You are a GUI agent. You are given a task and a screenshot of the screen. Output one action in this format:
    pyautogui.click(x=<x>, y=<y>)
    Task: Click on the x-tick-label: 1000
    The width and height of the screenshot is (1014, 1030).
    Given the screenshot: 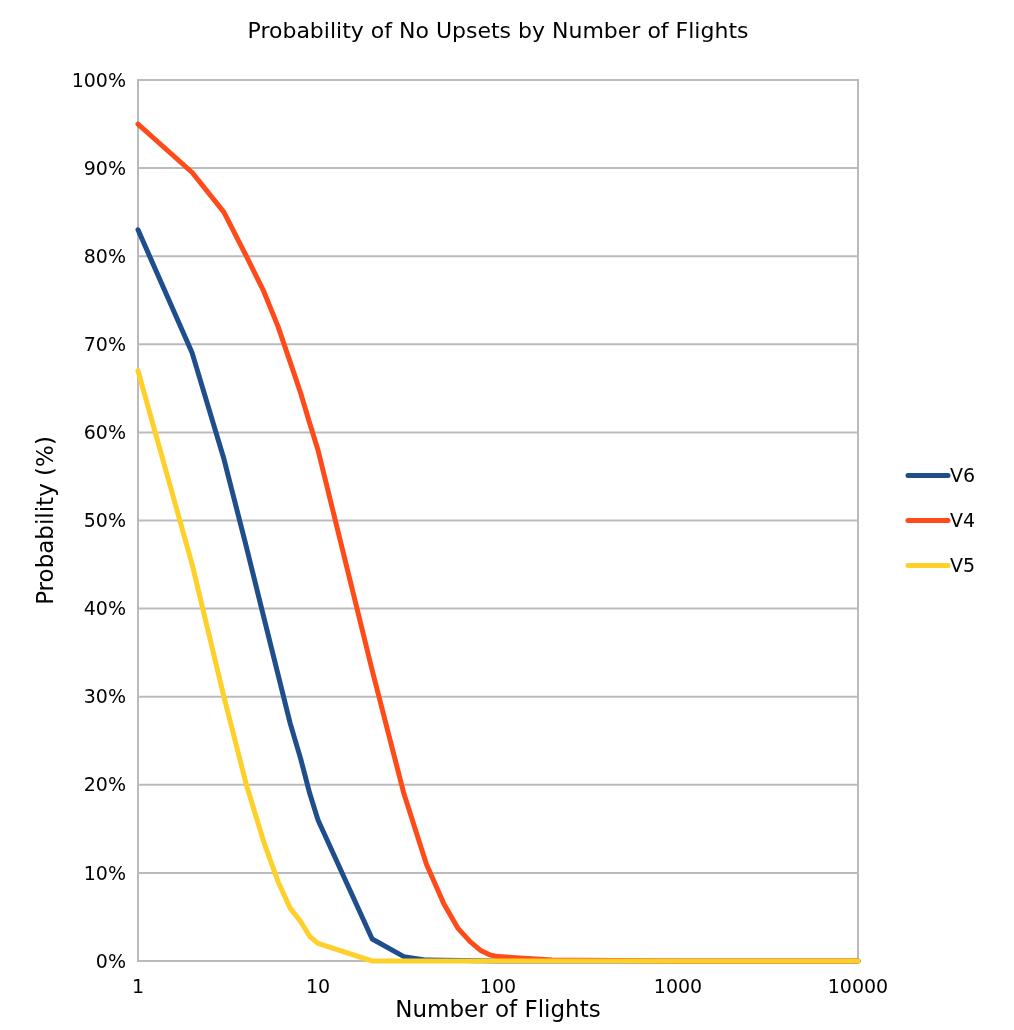 What is the action you would take?
    pyautogui.click(x=678, y=986)
    